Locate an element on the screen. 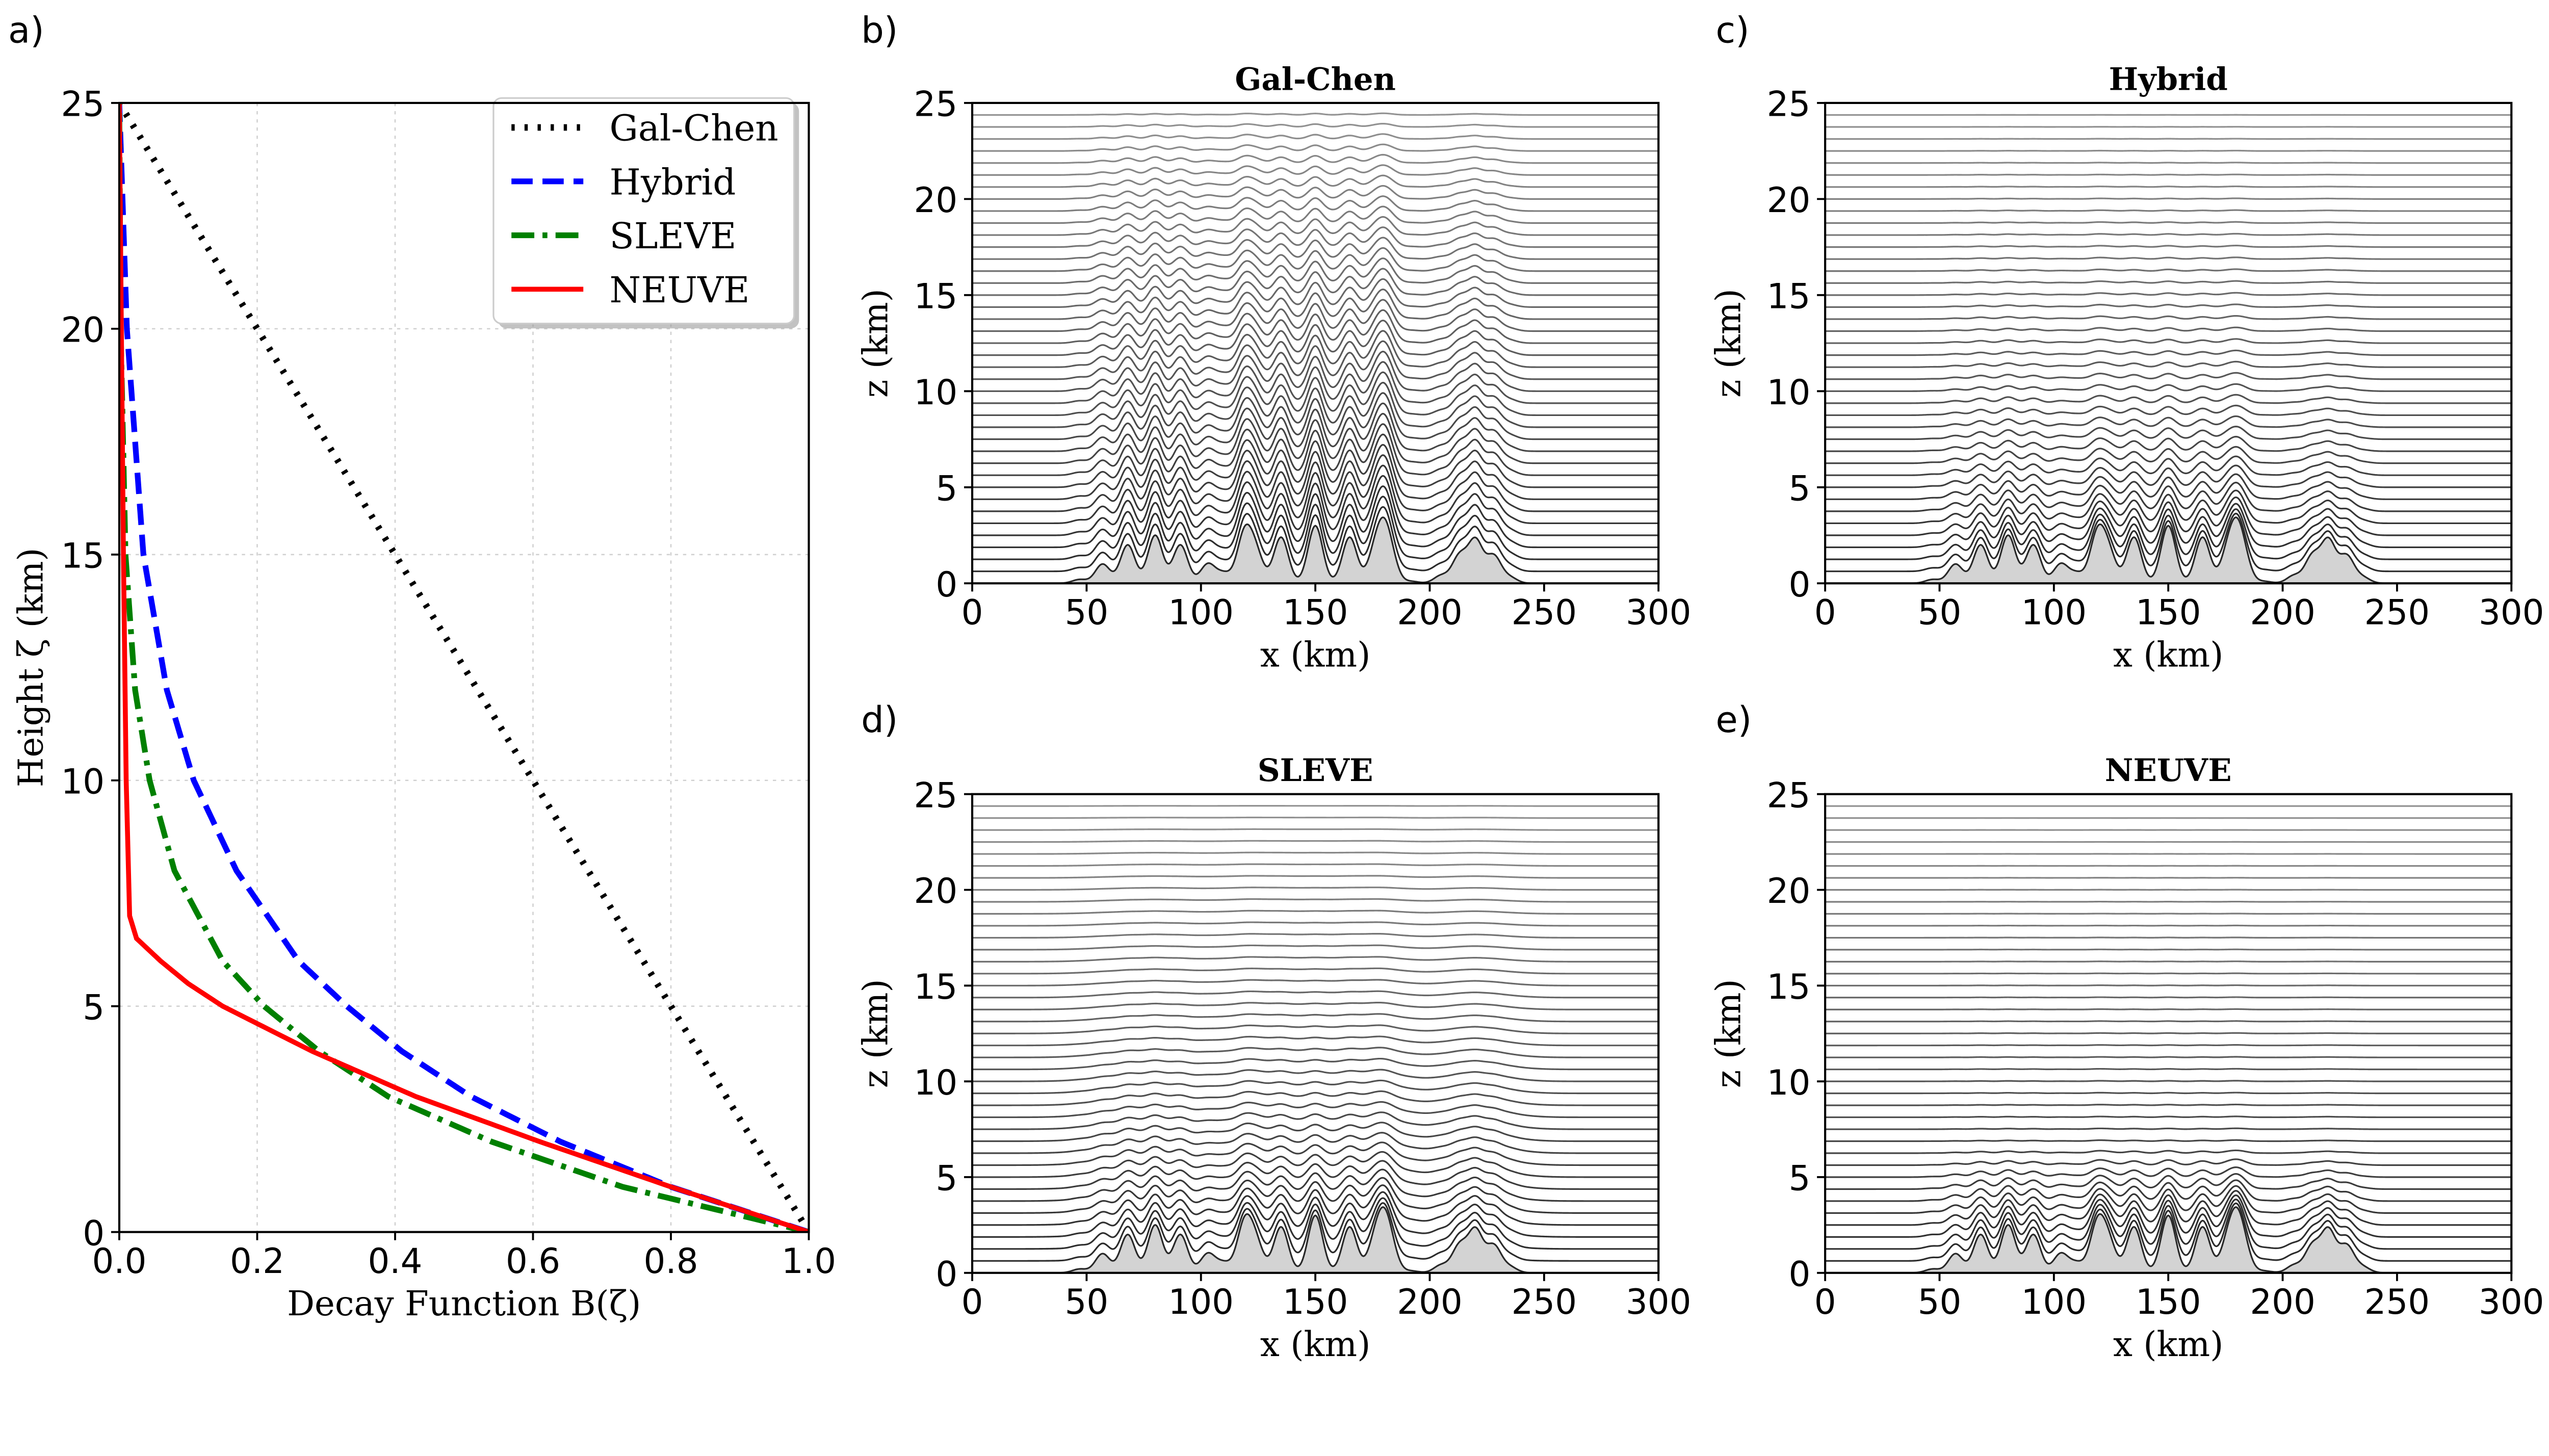 The height and width of the screenshot is (1456, 2549). panel-label: c) is located at coordinates (1732, 30).